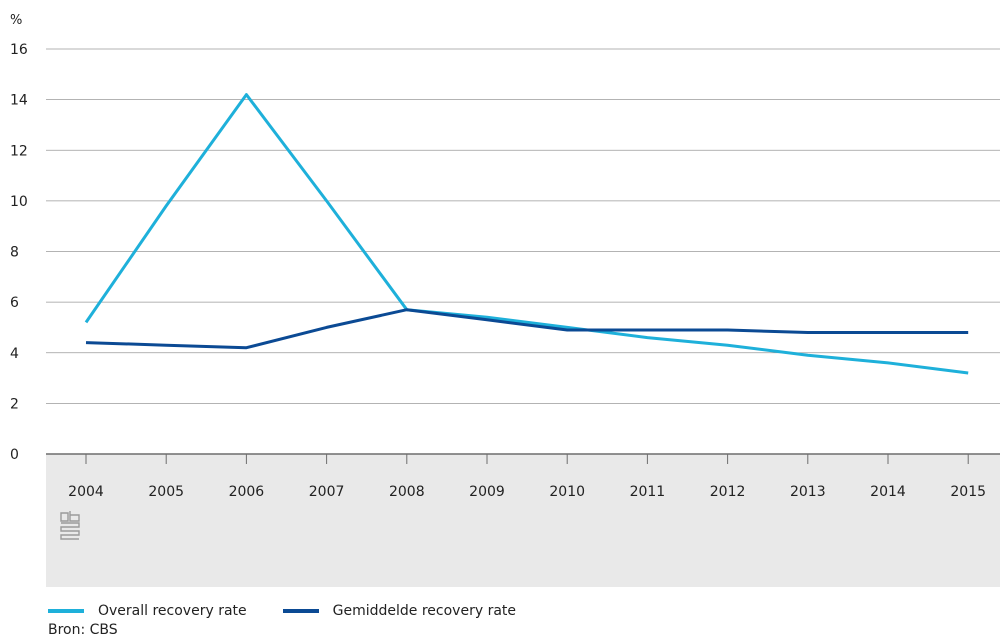 The width and height of the screenshot is (1000, 641). I want to click on y-tick-labels: 0 2 4 6 8 10 12 14 16, so click(19, 252).